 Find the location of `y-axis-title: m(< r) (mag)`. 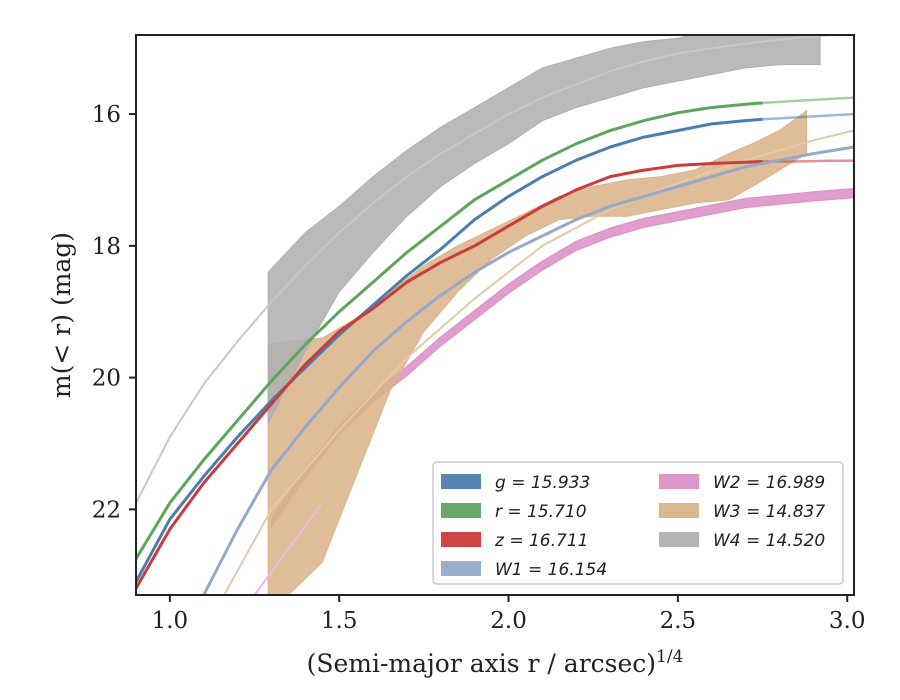

y-axis-title: m(< r) (mag) is located at coordinates (61, 315).